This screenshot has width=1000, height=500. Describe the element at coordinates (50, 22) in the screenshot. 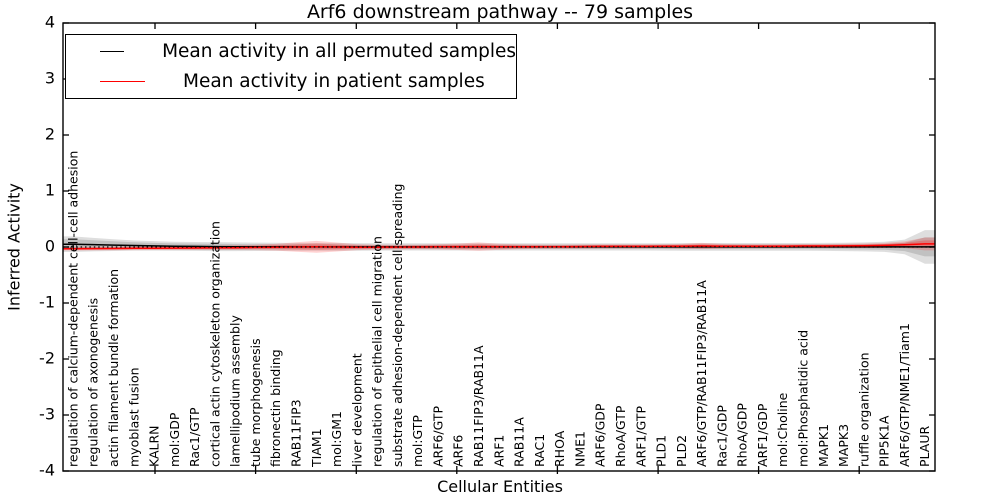

I see `y-tick-label: 4` at that location.